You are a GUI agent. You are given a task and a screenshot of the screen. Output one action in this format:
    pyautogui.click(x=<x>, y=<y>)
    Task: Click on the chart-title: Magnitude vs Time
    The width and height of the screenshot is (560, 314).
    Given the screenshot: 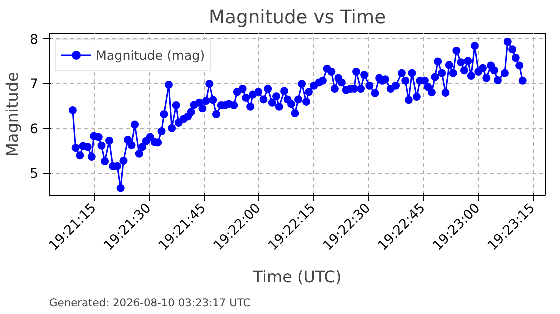 What is the action you would take?
    pyautogui.click(x=297, y=18)
    